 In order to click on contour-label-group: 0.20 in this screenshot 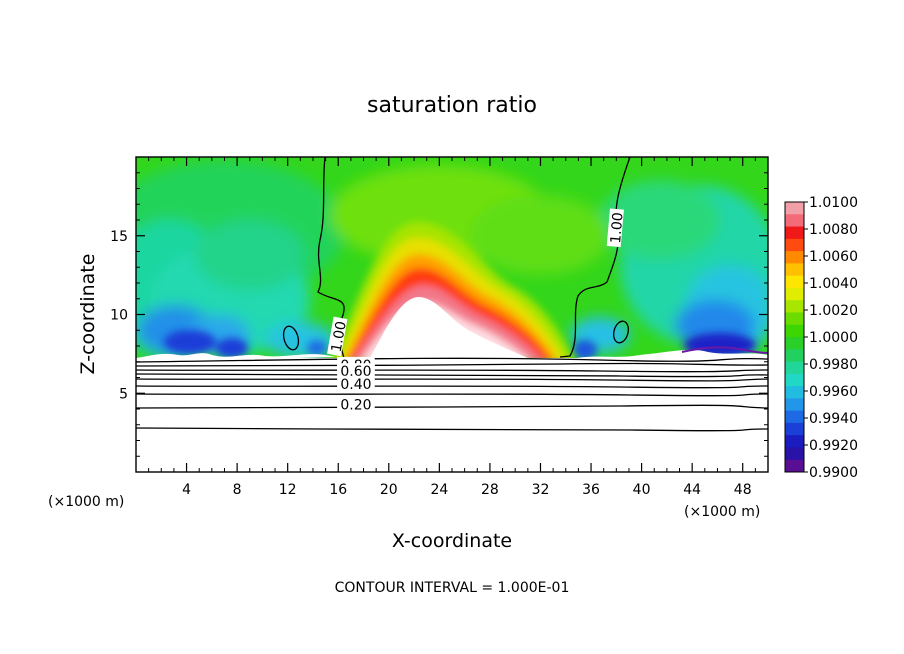, I will do `click(356, 404)`.